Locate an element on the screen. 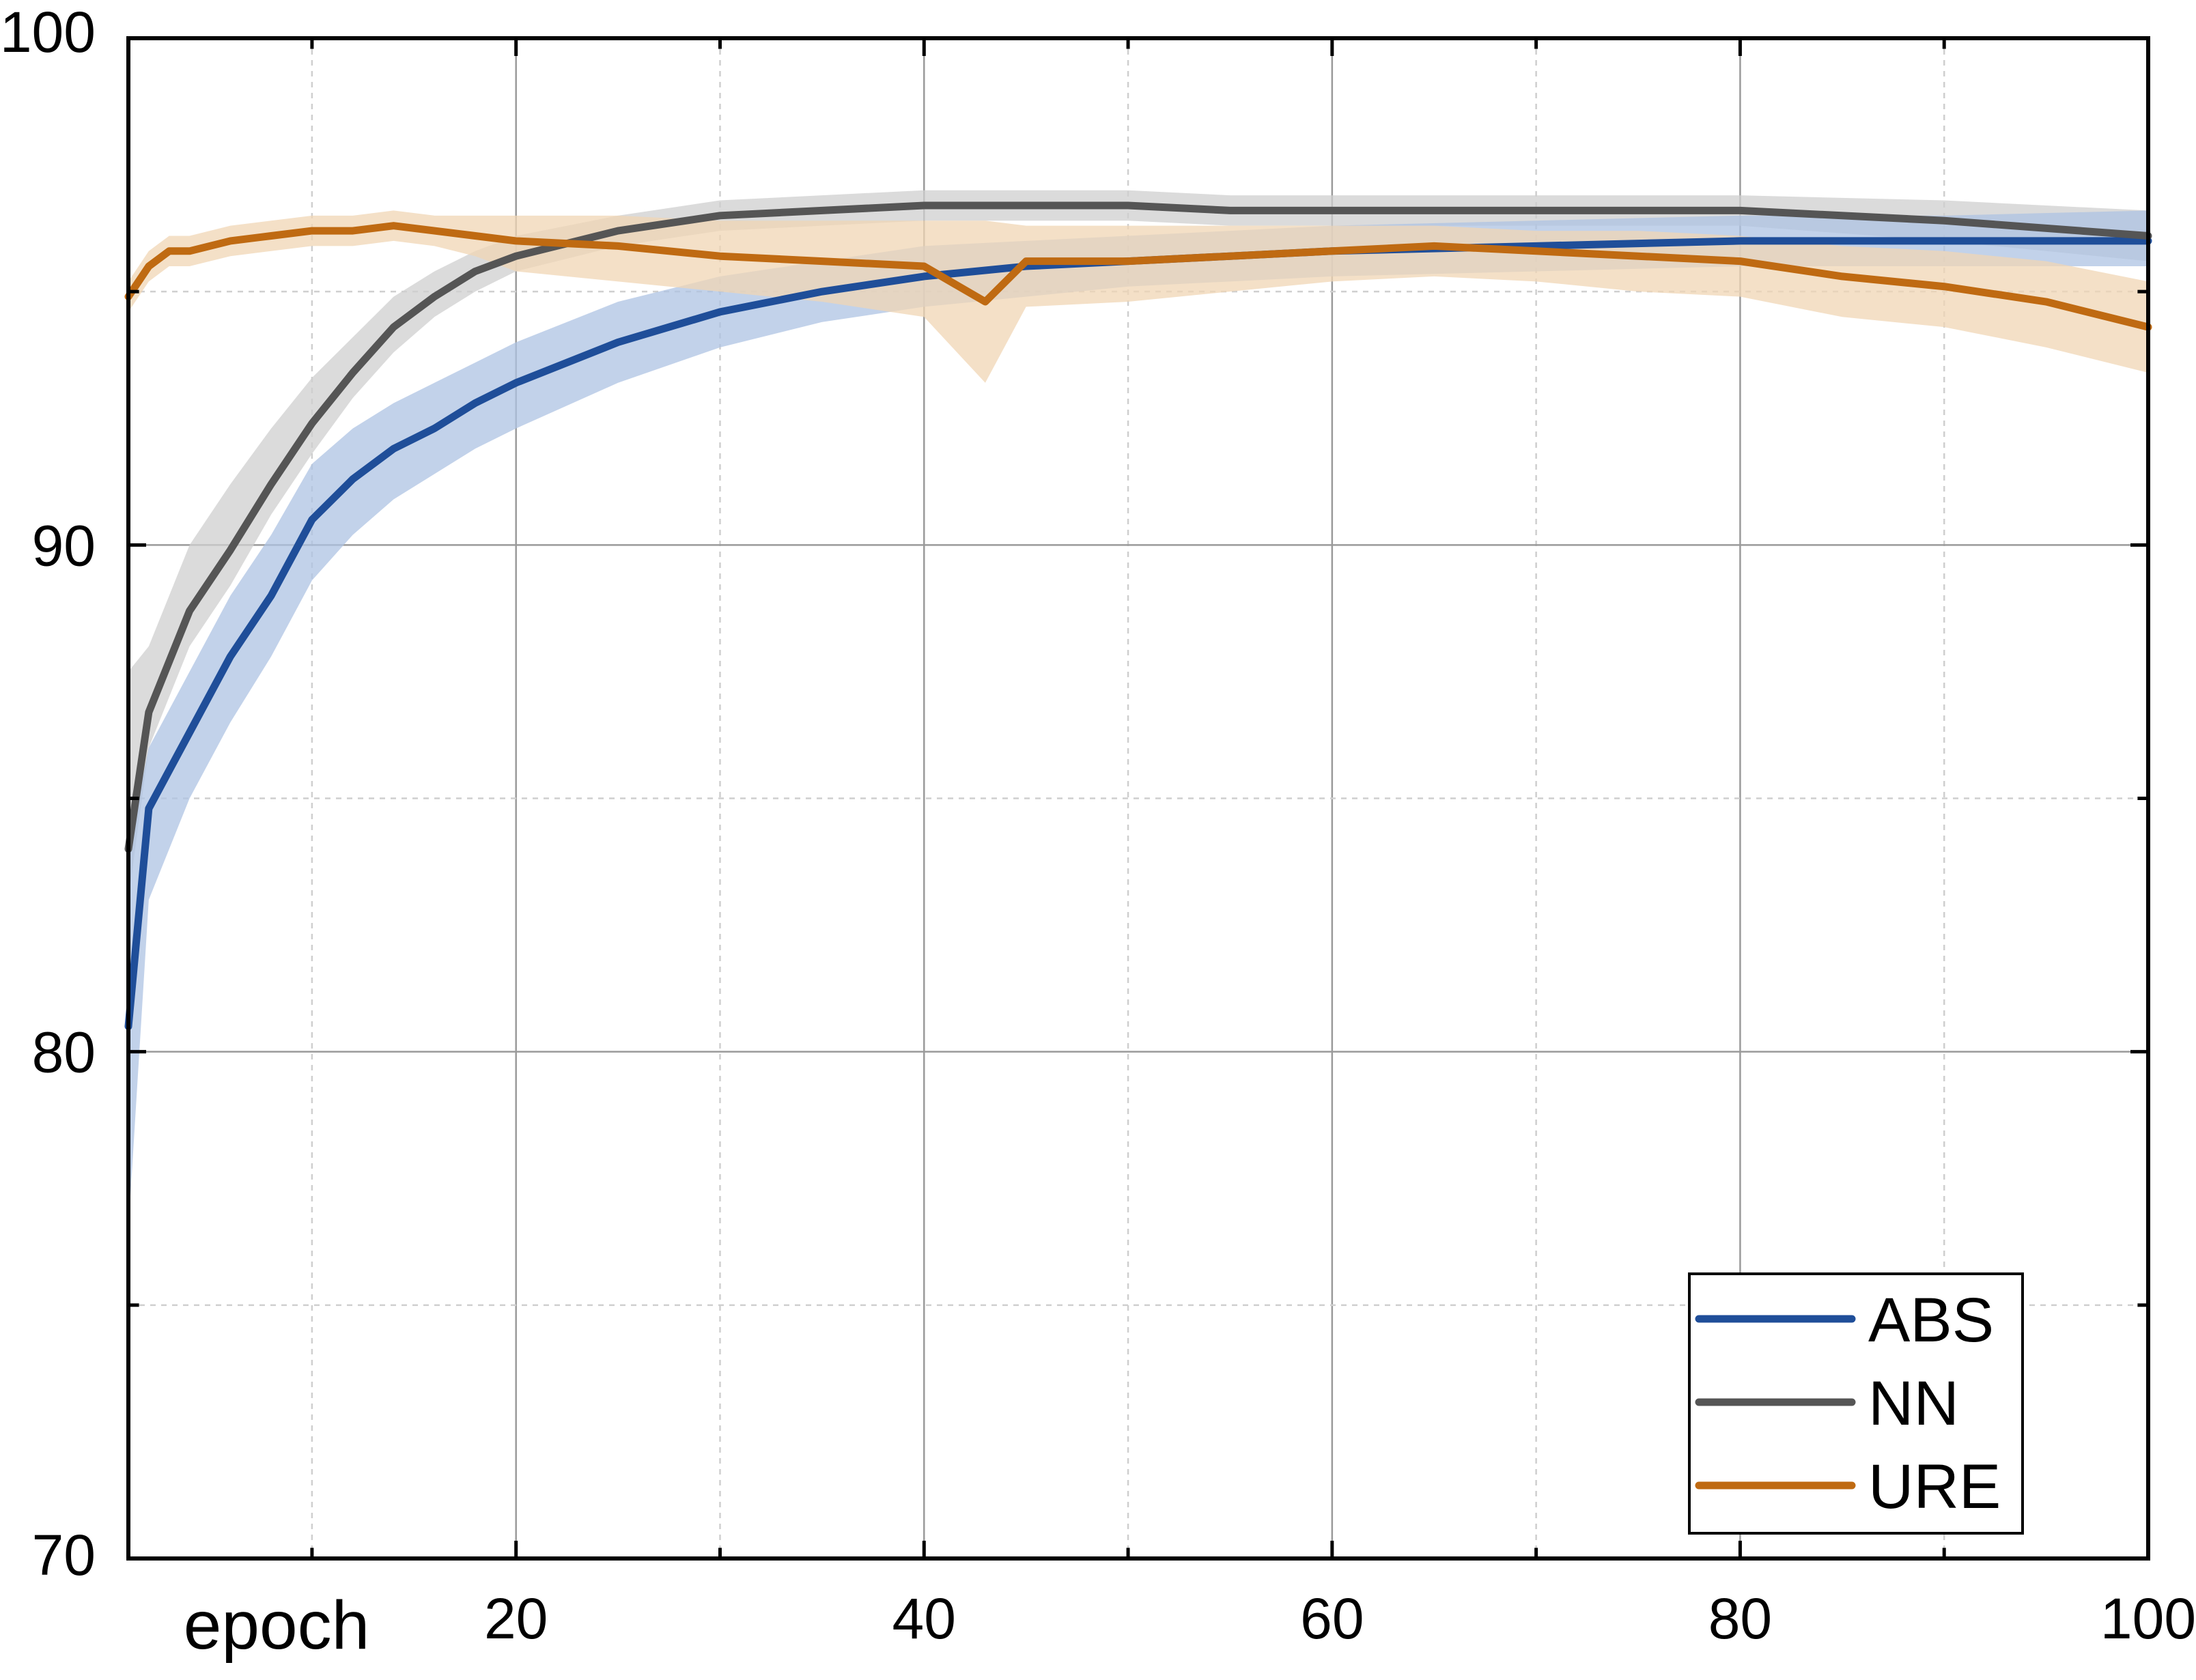 The height and width of the screenshot is (1680, 2196). line-ure is located at coordinates (1138, 276).